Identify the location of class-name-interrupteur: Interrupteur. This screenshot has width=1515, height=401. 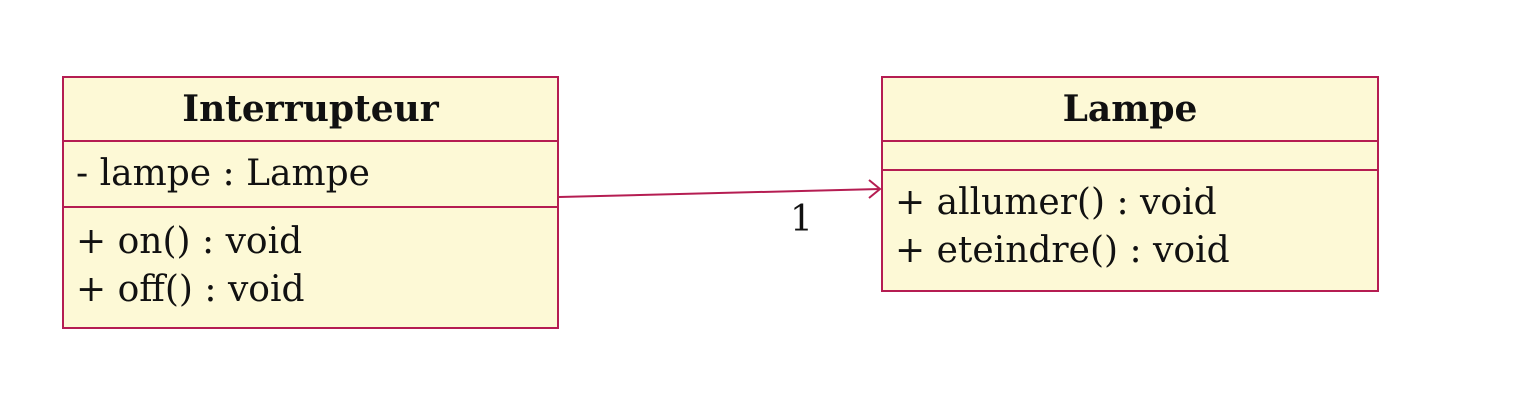
(310, 110).